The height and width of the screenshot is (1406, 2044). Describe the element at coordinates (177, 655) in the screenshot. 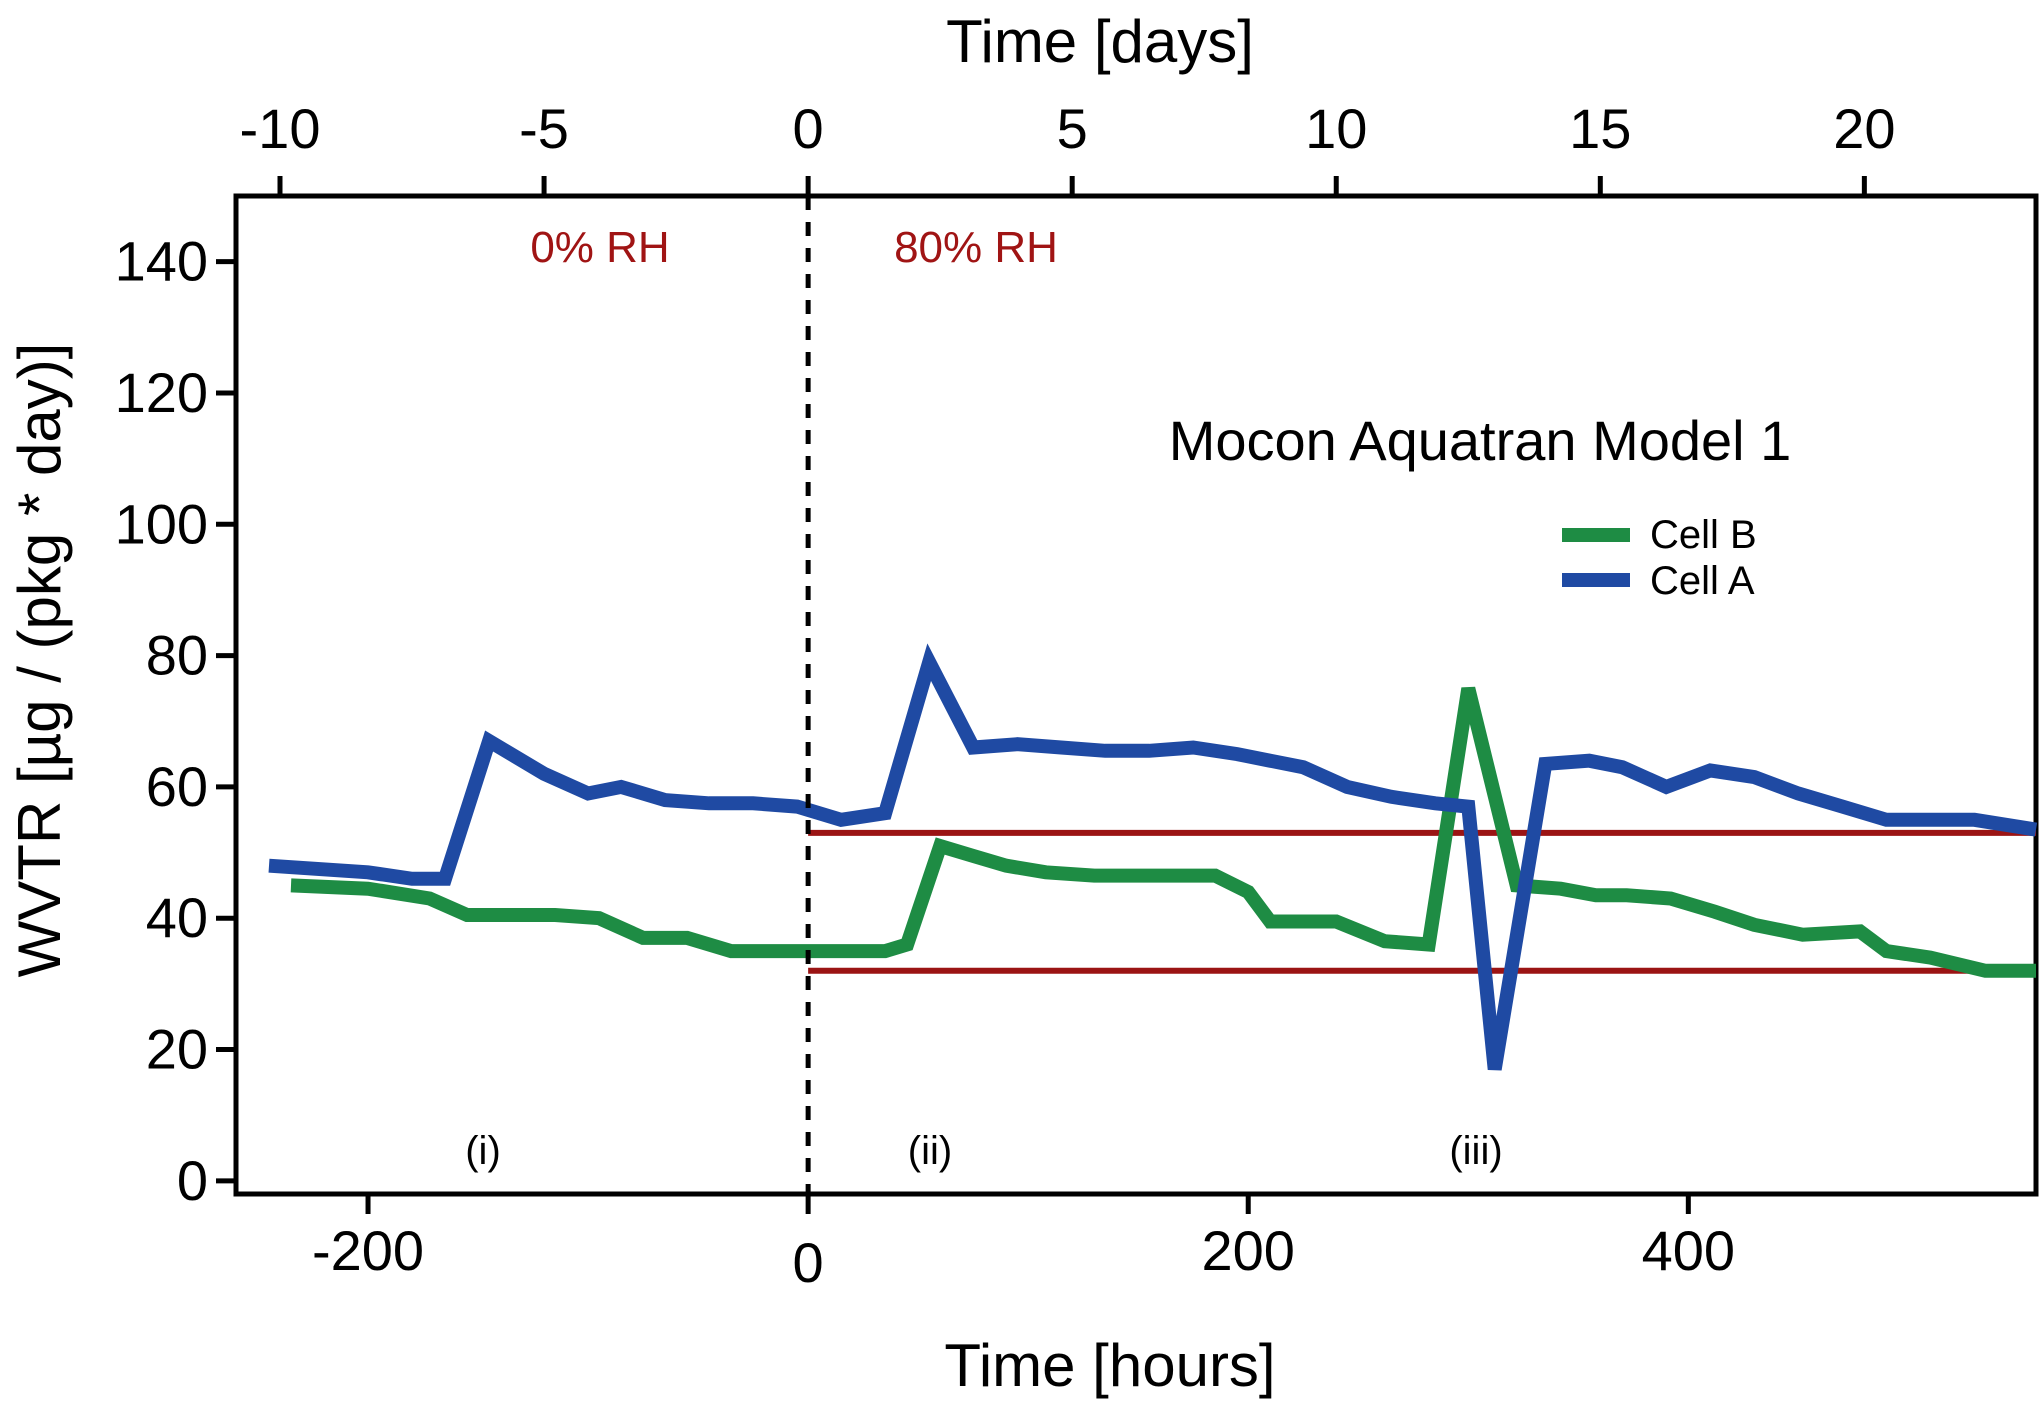

I see `y-tick-label: 80` at that location.